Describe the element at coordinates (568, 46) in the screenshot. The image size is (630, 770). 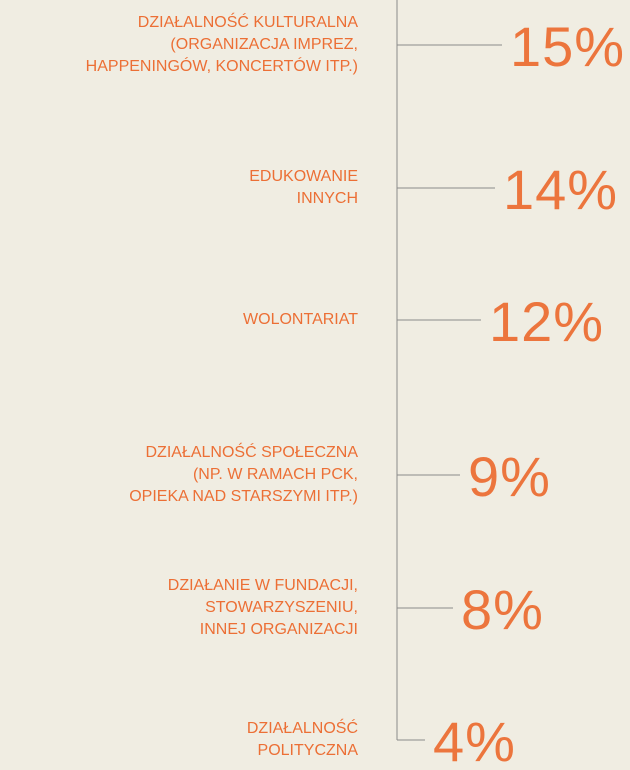
I see `value-label: 15%` at that location.